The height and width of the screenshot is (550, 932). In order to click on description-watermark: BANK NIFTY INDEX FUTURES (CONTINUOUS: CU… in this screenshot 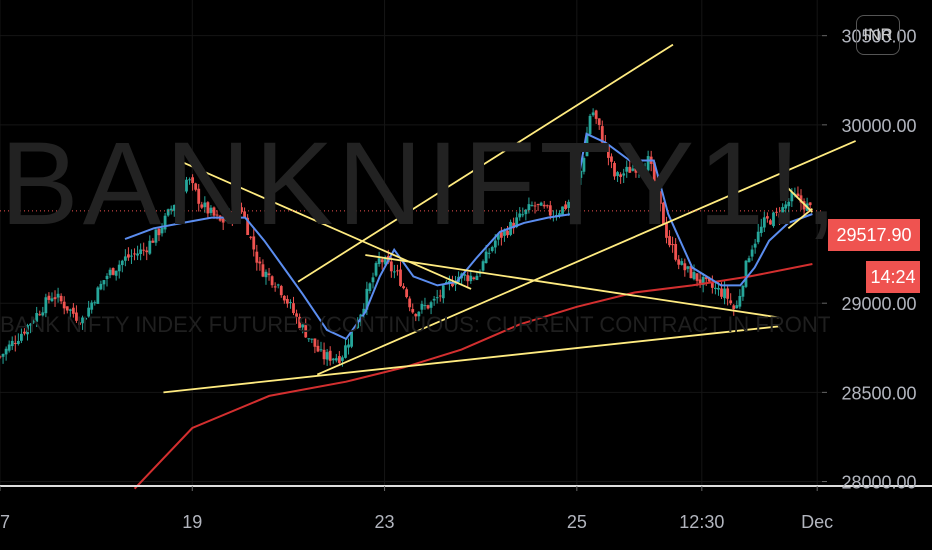, I will do `click(415, 324)`.